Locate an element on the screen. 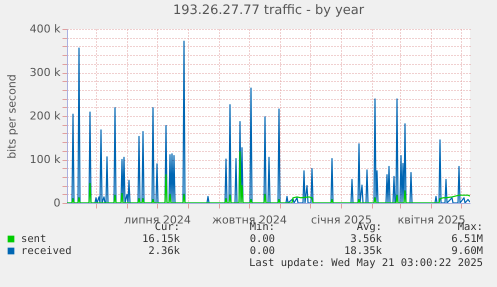 The height and width of the screenshot is (287, 497). y-tick-label: 300 k is located at coordinates (46, 72).